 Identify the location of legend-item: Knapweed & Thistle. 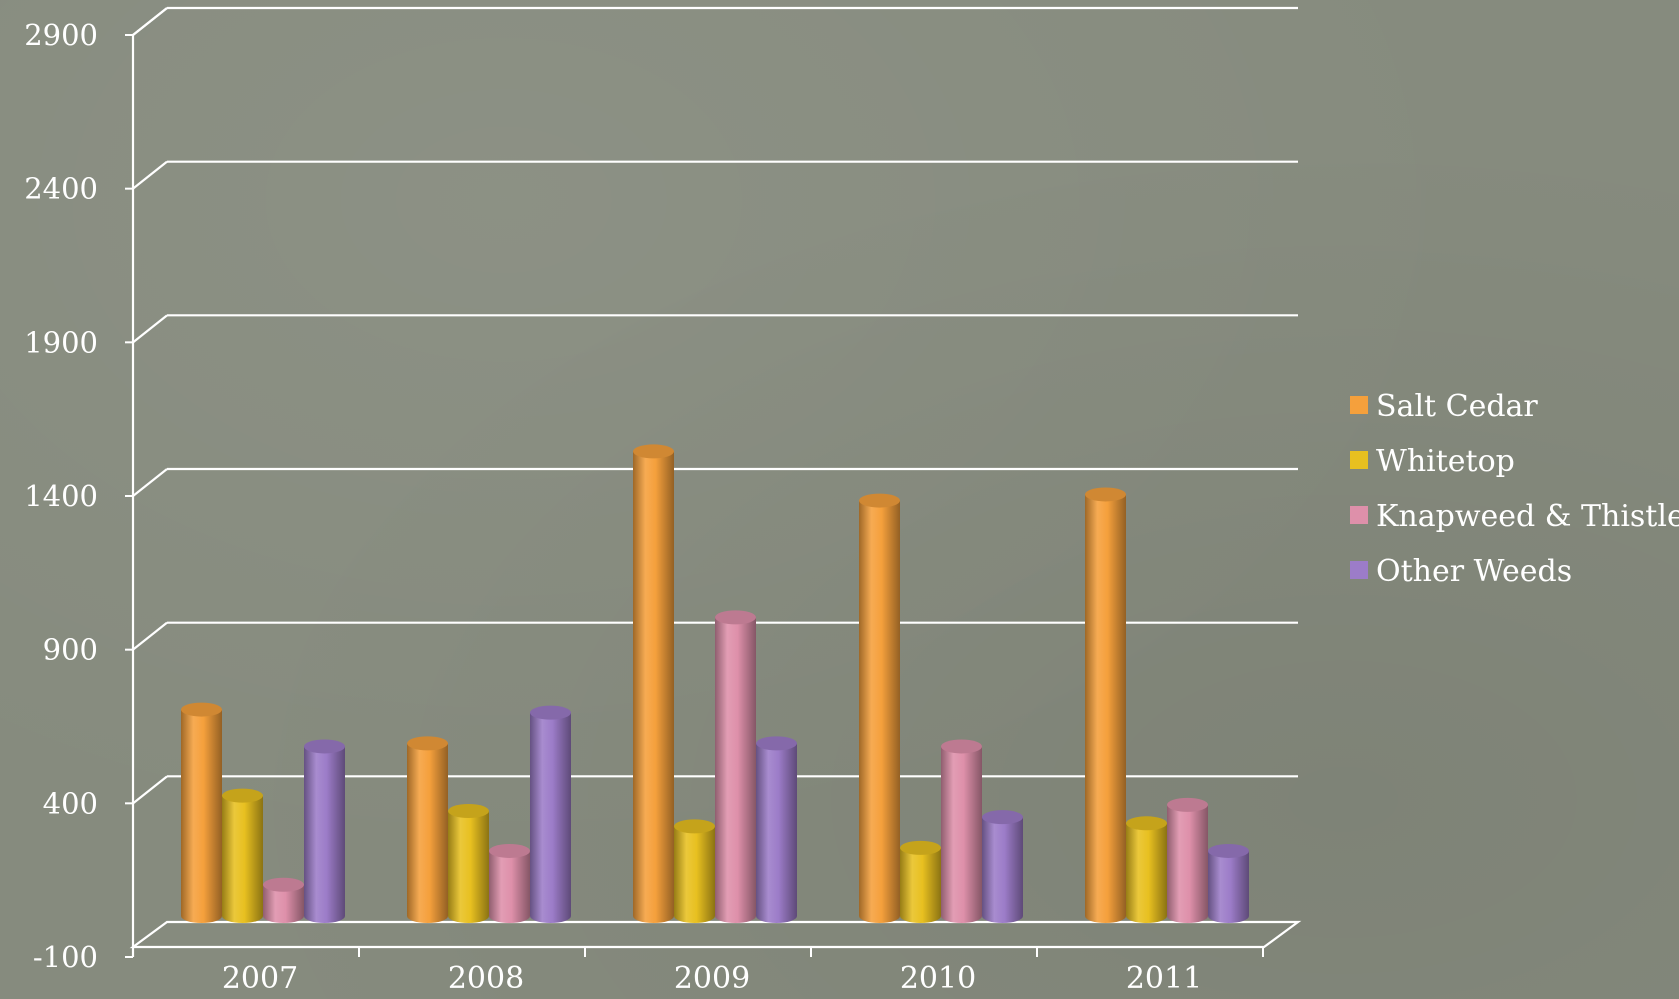
(1514, 516).